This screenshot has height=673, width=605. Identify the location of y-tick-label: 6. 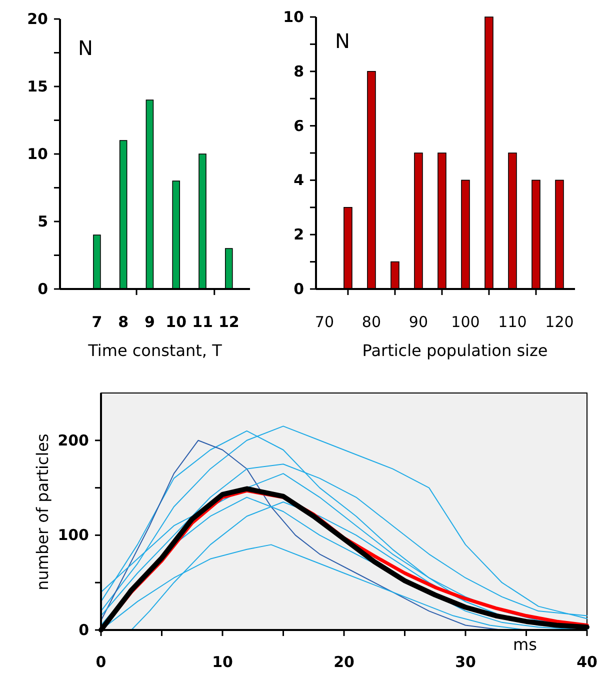
(299, 125).